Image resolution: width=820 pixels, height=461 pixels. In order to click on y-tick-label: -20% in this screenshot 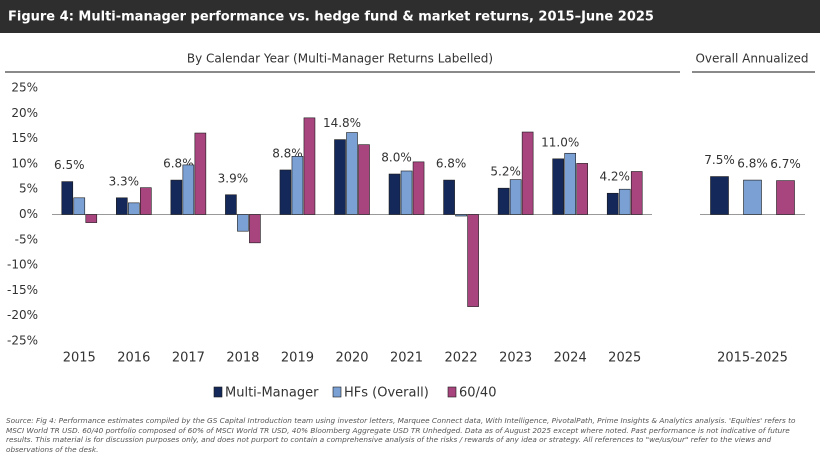, I will do `click(22, 315)`.